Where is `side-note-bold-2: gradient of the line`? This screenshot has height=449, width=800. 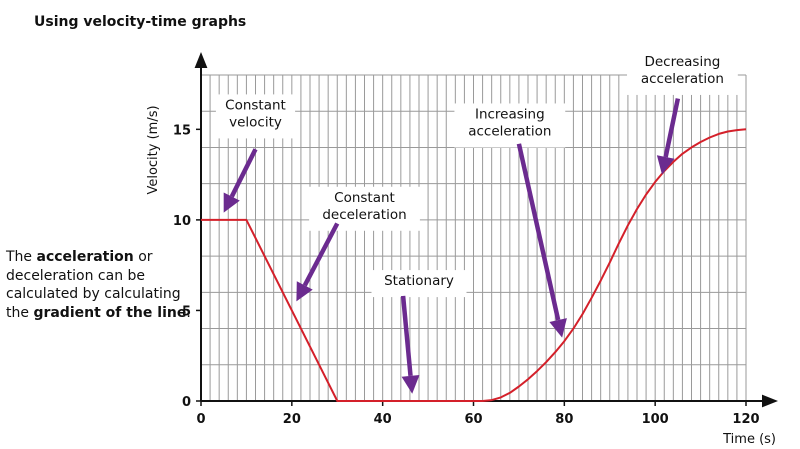 side-note-bold-2: gradient of the line is located at coordinates (110, 312).